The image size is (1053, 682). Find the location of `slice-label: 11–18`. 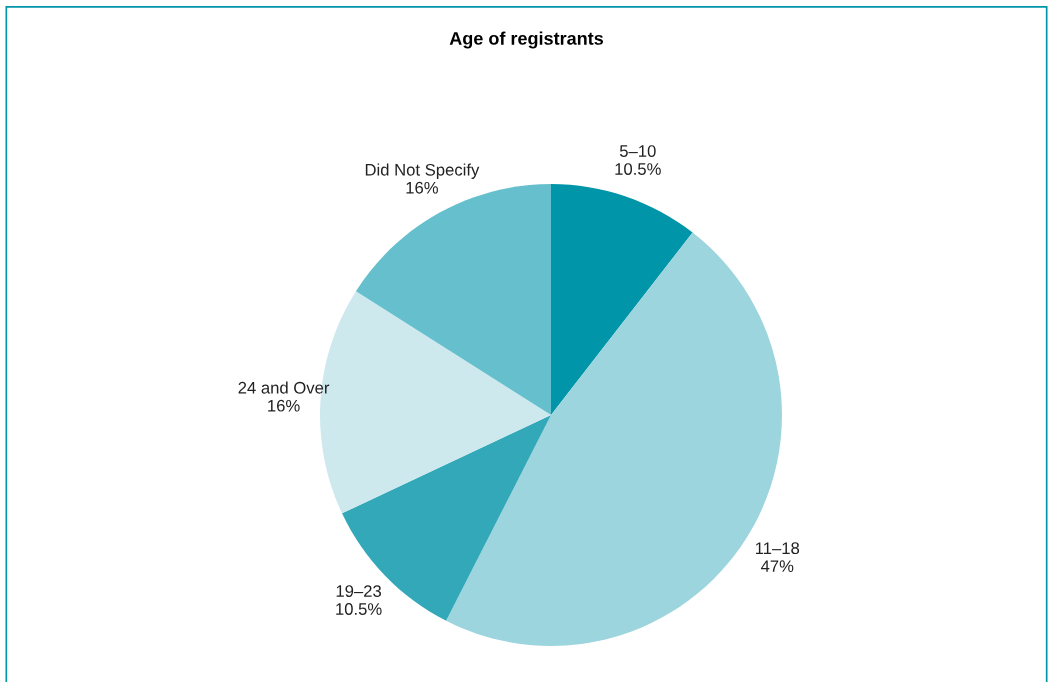

slice-label: 11–18 is located at coordinates (777, 548).